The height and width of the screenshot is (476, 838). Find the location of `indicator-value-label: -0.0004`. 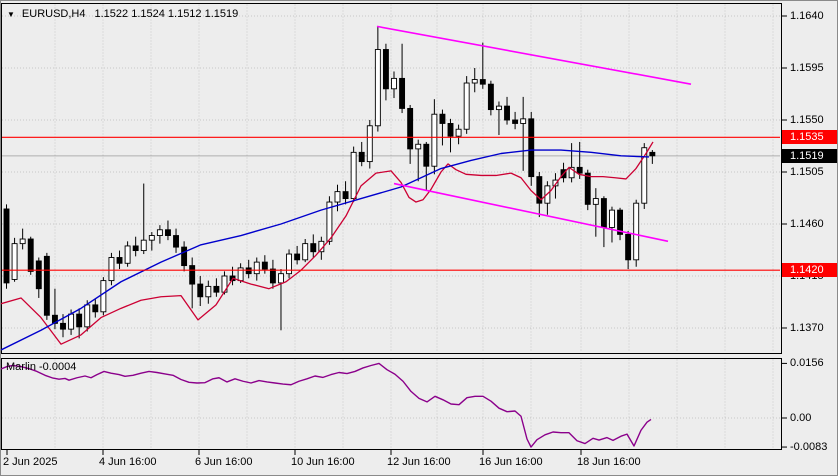

indicator-value-label: -0.0004 is located at coordinates (58, 367).